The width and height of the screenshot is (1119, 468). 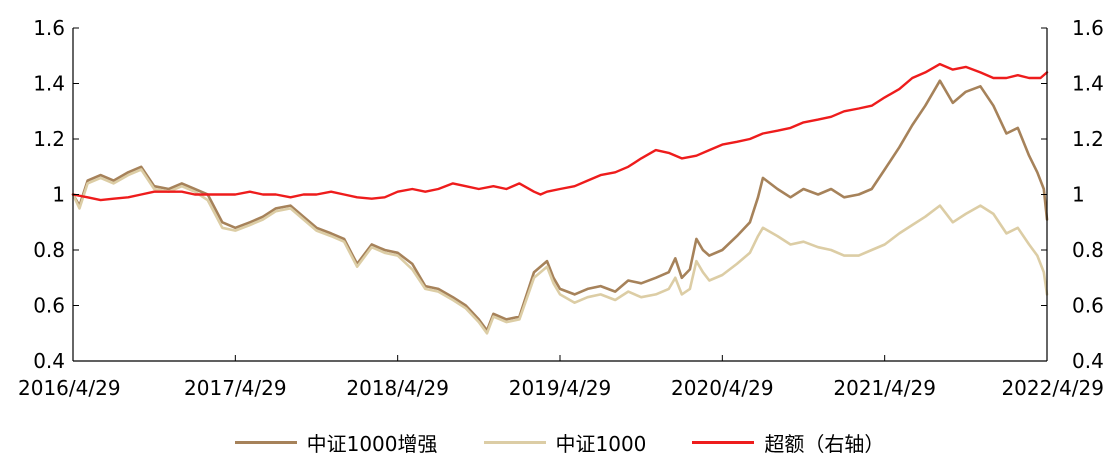 What do you see at coordinates (397, 388) in the screenshot?
I see `x-tick-label: 2018/4/29` at bounding box center [397, 388].